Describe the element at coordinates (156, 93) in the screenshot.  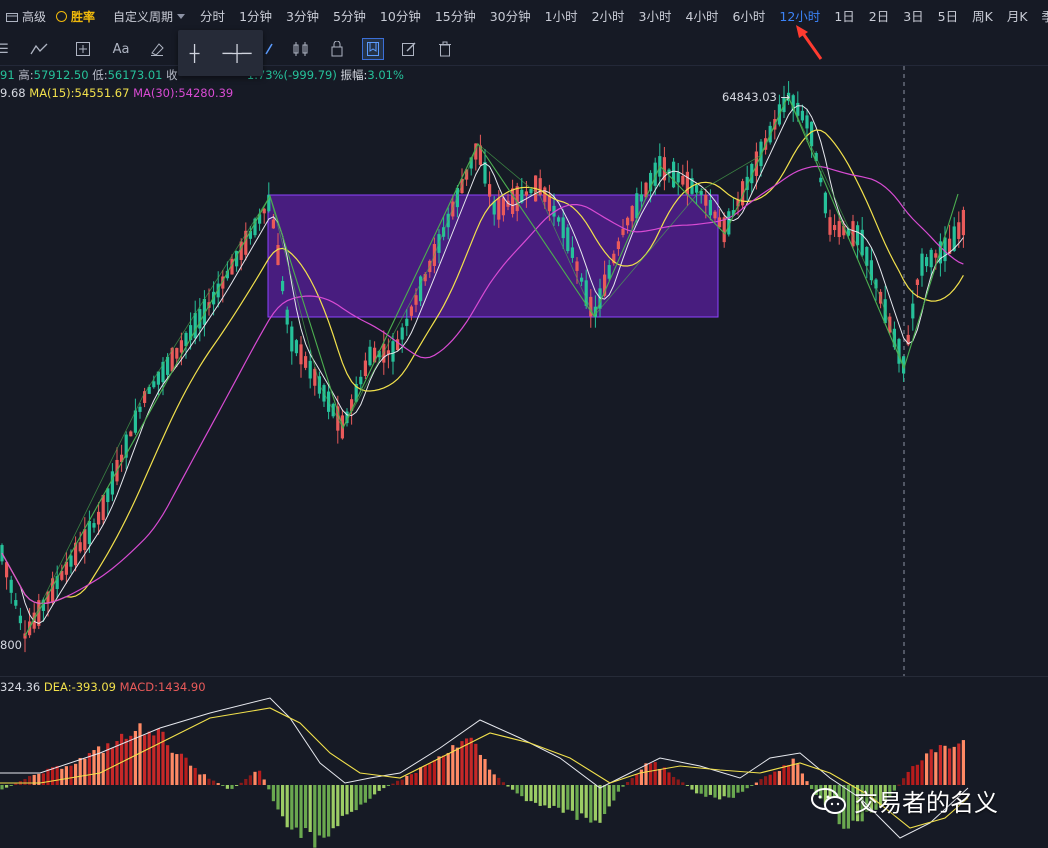
I see `ma30-label: MA(30):` at that location.